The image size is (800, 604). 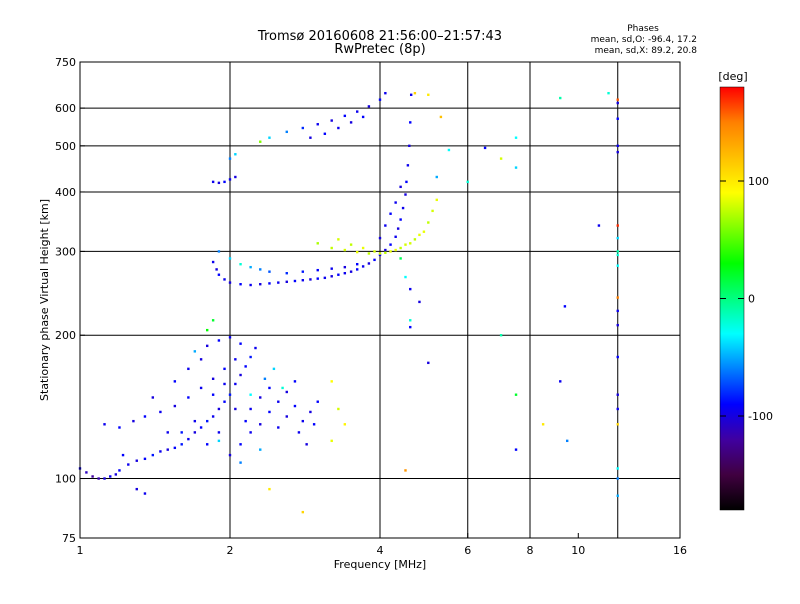 I want to click on chart-subtitle: RwPretec (8p), so click(x=379, y=49).